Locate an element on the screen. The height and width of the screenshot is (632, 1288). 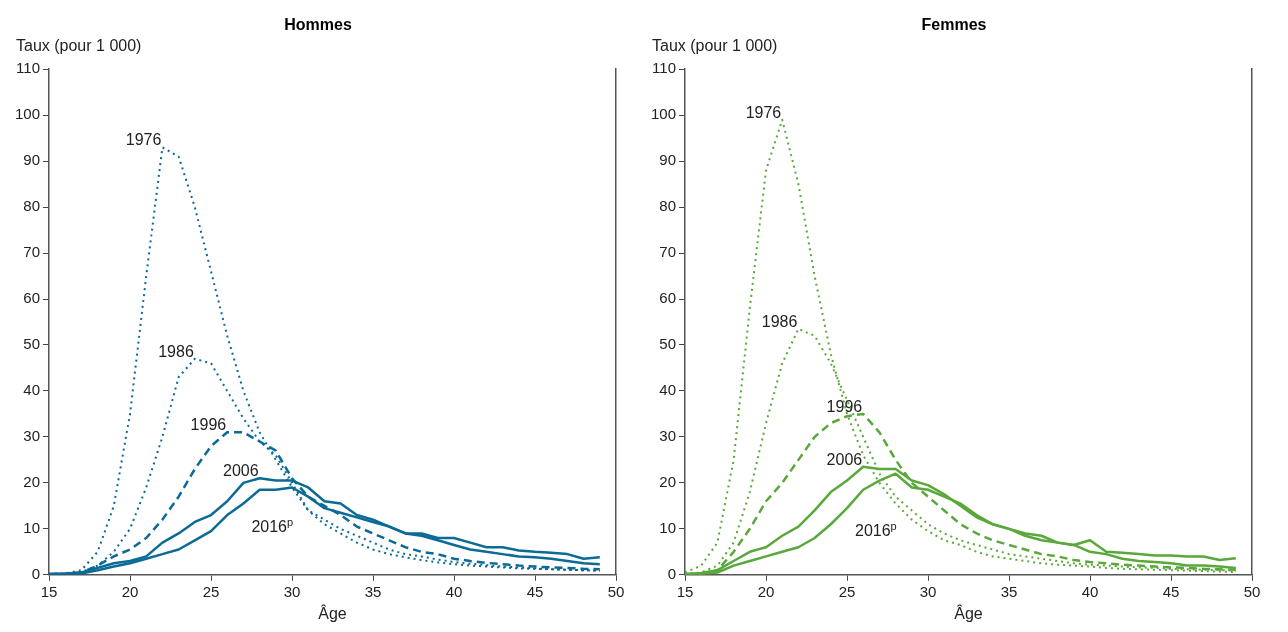
chart-title: Femmes is located at coordinates (954, 25).